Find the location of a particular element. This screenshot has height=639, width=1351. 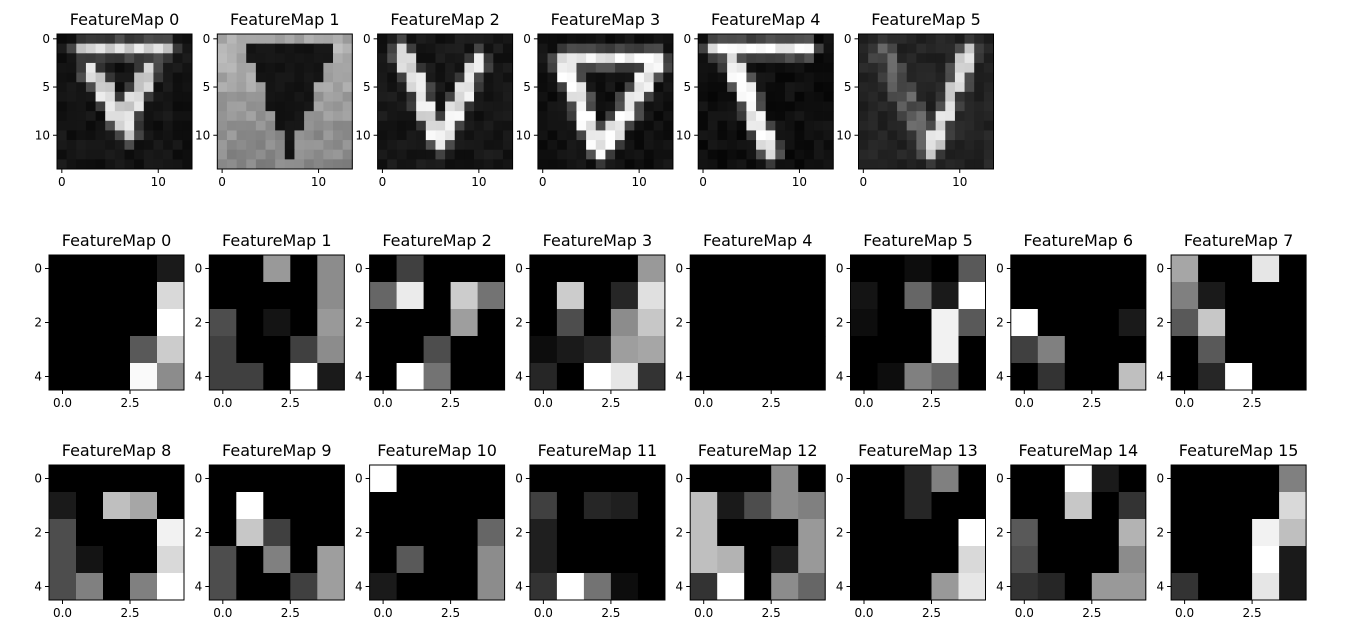

x-tick-label: 0.0 is located at coordinates (543, 403).